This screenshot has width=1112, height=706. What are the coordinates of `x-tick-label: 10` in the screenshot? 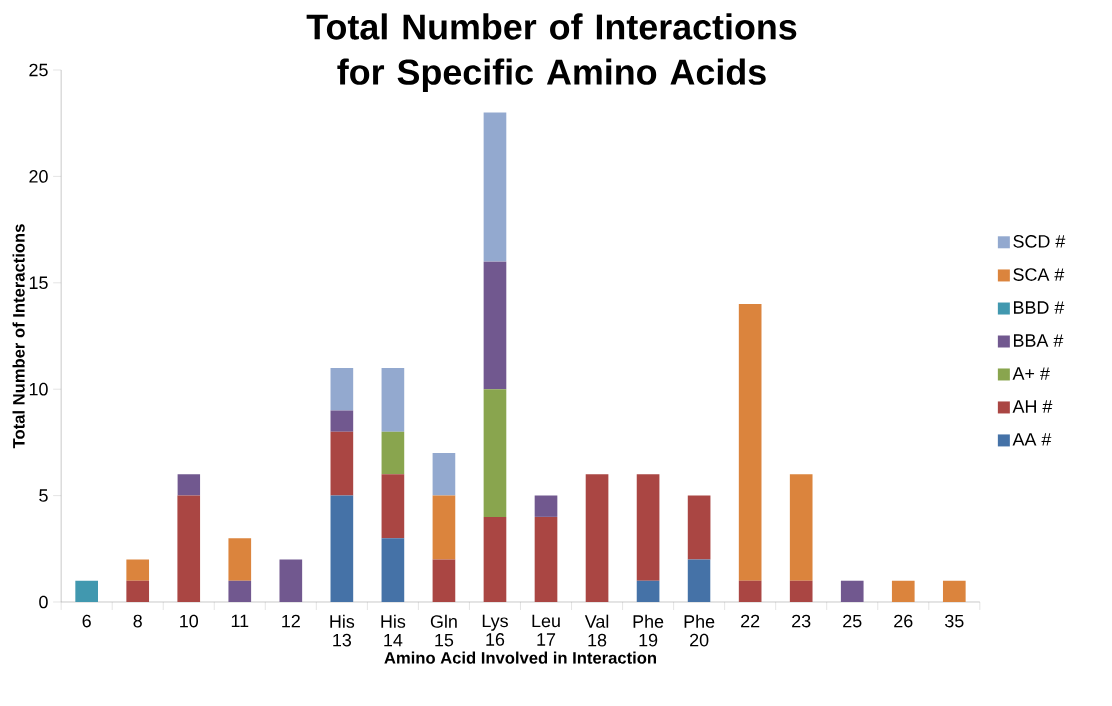 It's located at (189, 621).